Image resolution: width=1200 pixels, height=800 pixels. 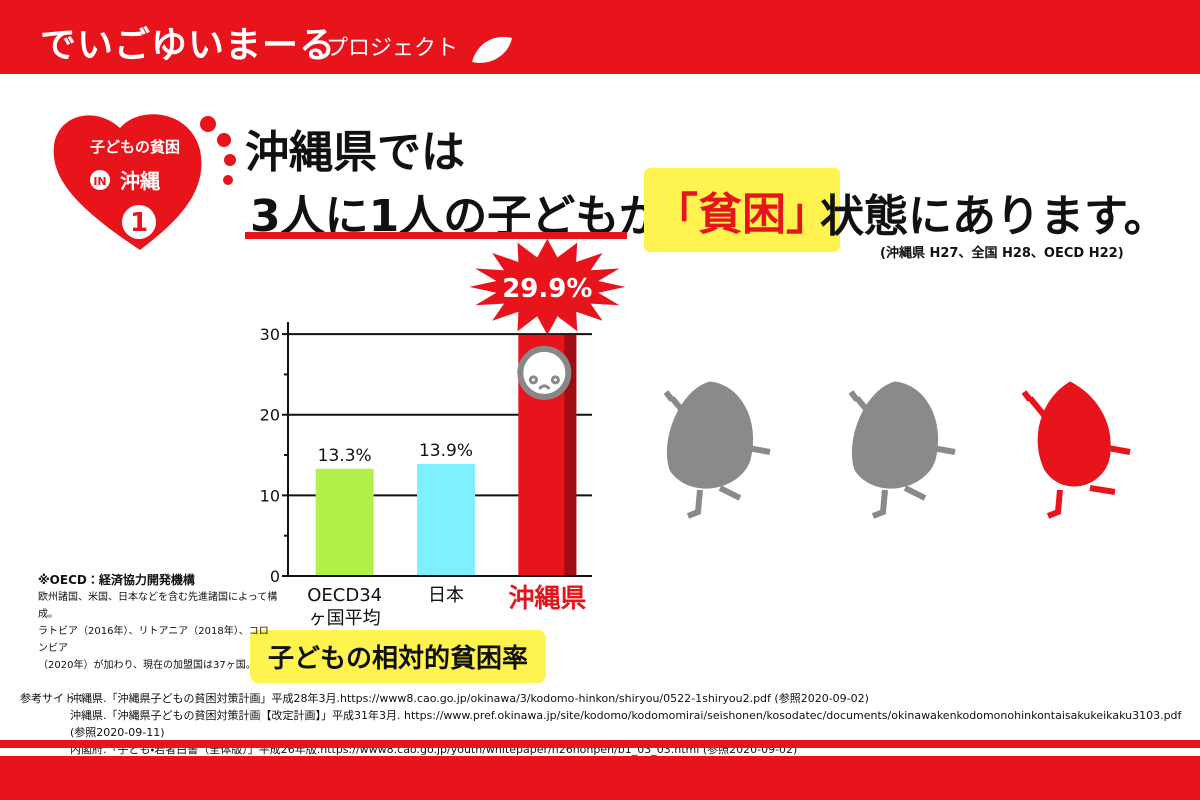 What do you see at coordinates (544, 382) in the screenshot?
I see `face-detail` at bounding box center [544, 382].